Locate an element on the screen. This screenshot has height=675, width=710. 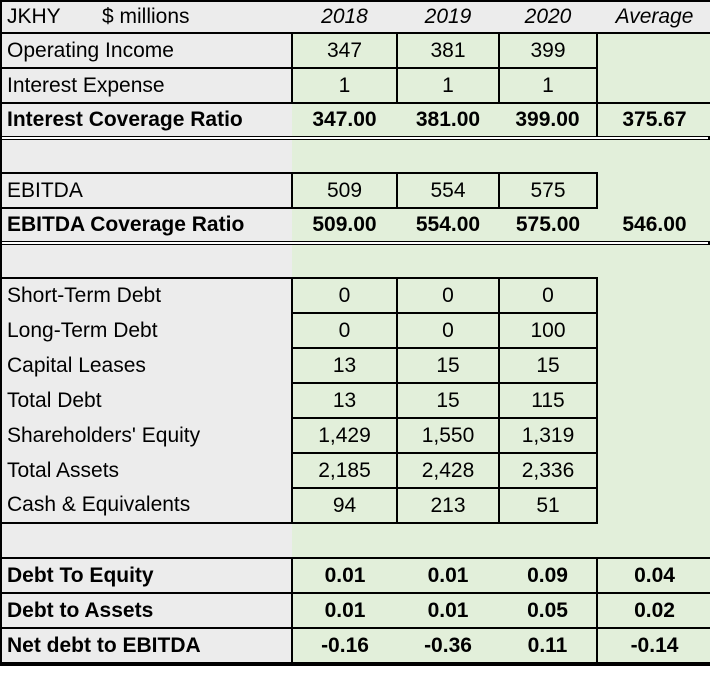
label-cell-ebitda: EBITDA is located at coordinates (147, 190).